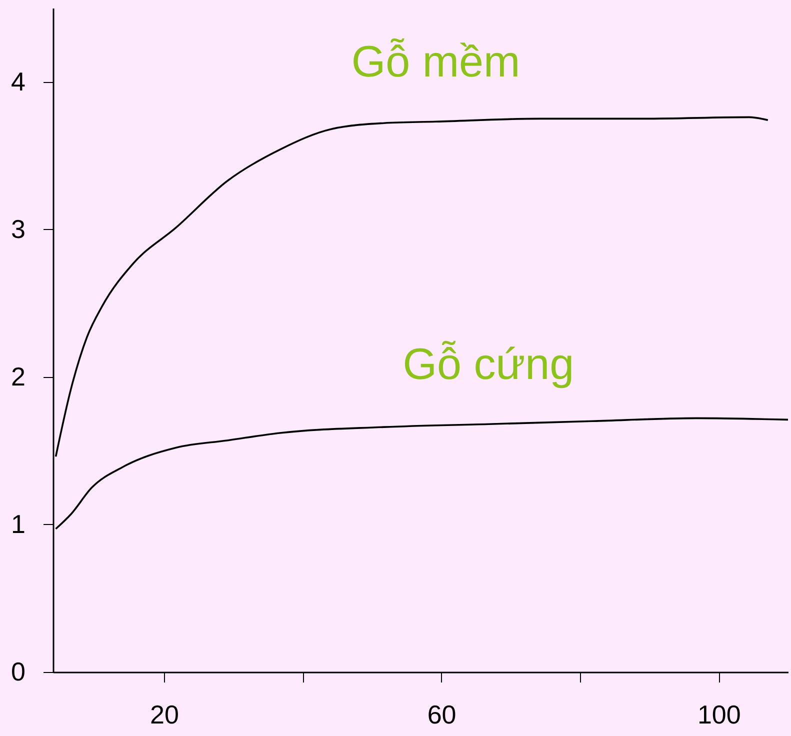 The height and width of the screenshot is (736, 791). I want to click on x-tick-label: 100, so click(719, 715).